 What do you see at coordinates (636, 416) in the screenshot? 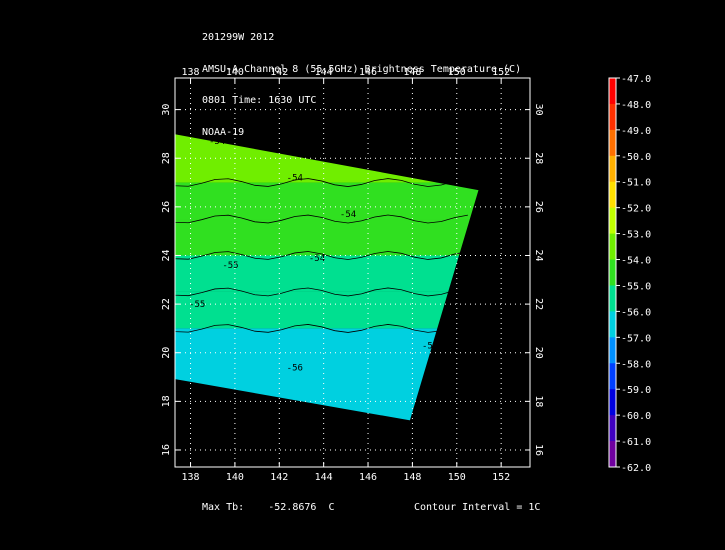
I see `colorbar-label: -60.0` at bounding box center [636, 416].